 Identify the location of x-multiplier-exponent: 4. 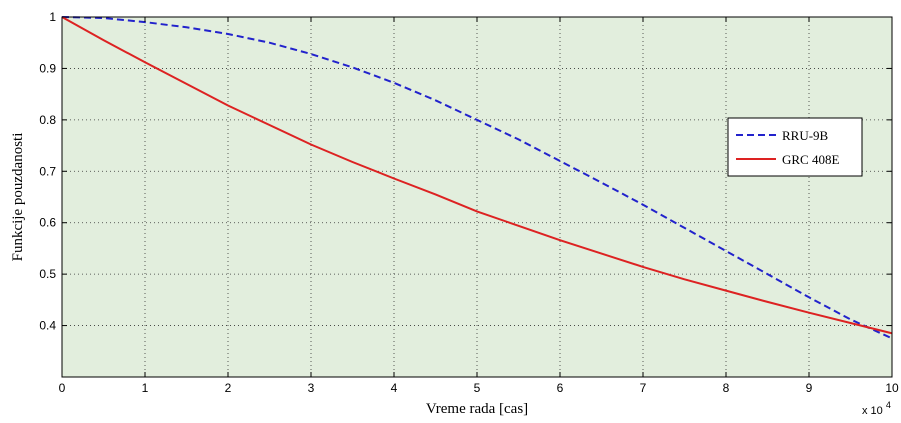
(888, 405).